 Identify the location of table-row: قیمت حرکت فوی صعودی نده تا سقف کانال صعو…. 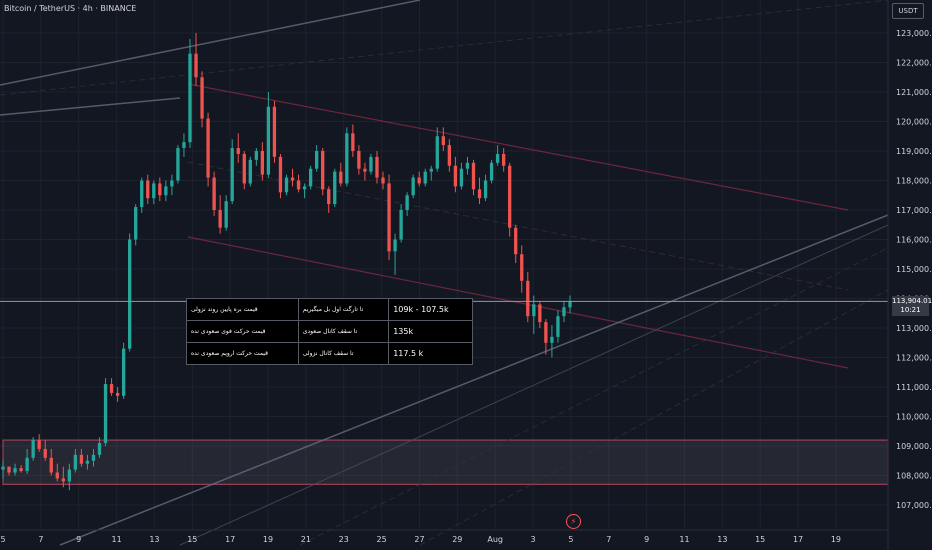
(329, 331).